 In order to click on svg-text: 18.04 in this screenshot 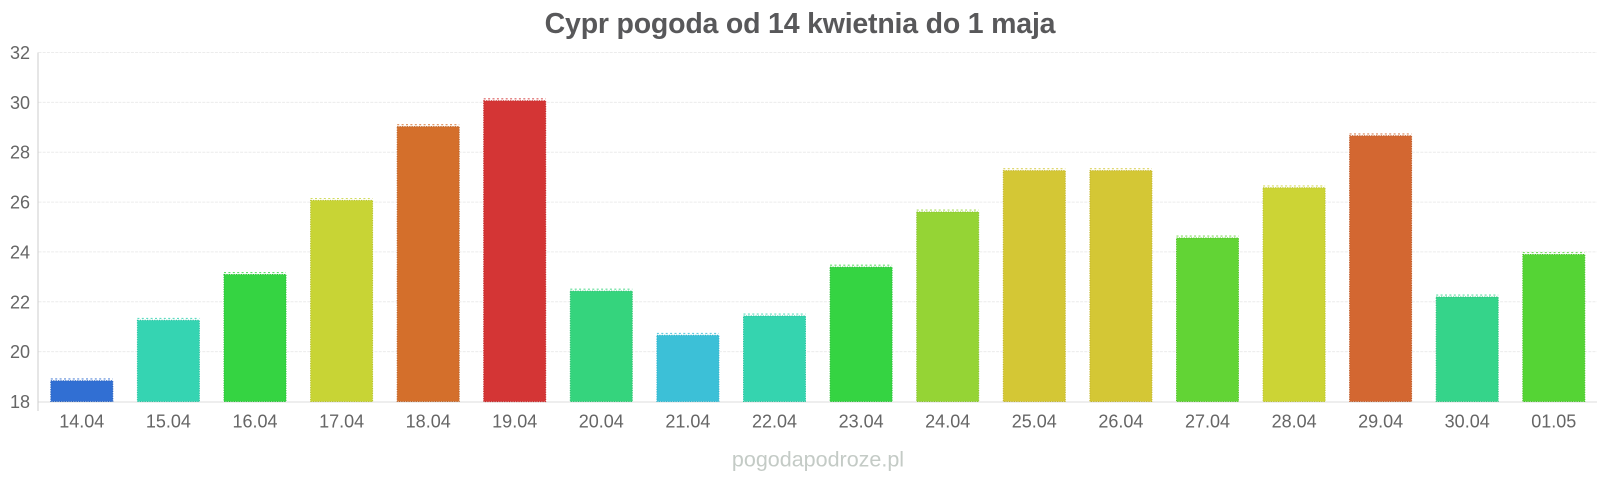, I will do `click(428, 422)`.